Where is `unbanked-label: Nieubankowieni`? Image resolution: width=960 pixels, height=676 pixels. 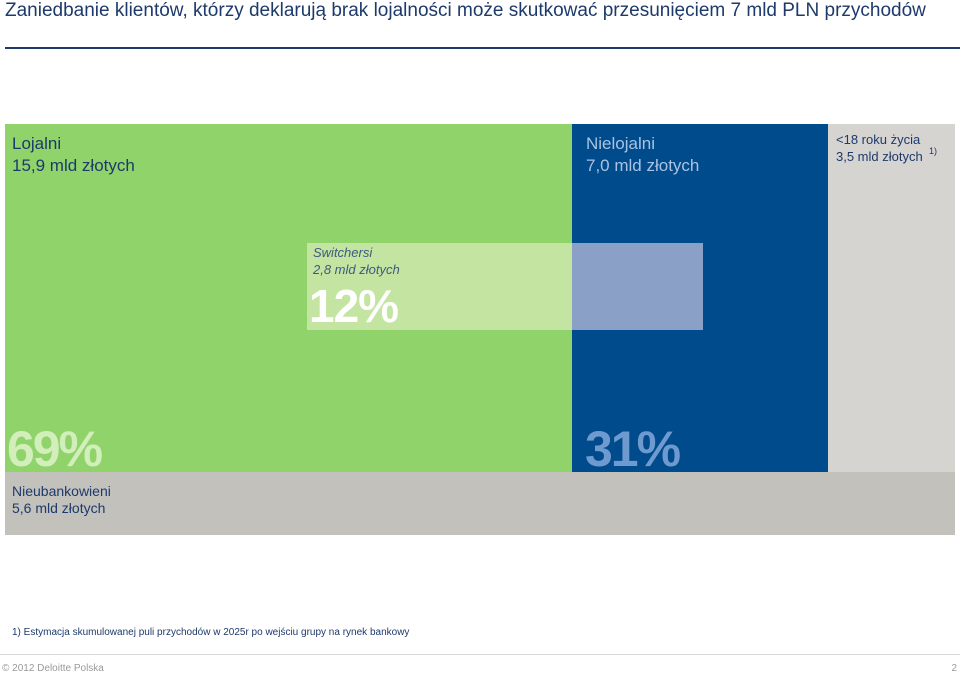
unbanked-label: Nieubankowieni is located at coordinates (61, 491).